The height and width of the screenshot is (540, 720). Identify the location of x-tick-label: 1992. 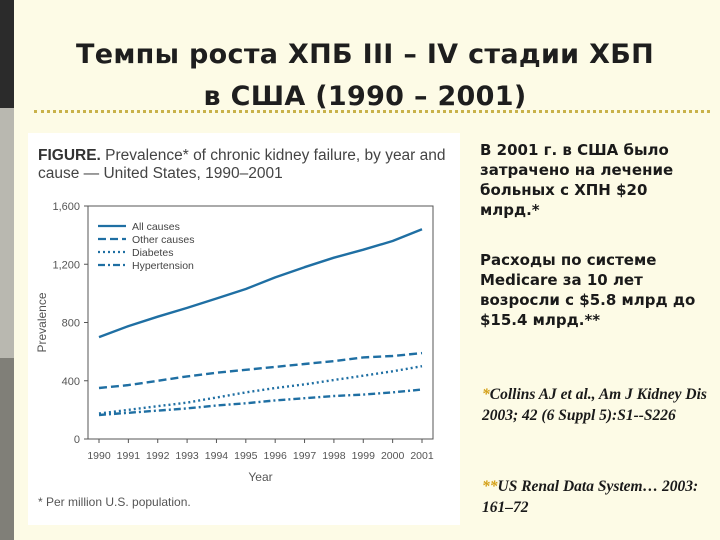
(158, 456).